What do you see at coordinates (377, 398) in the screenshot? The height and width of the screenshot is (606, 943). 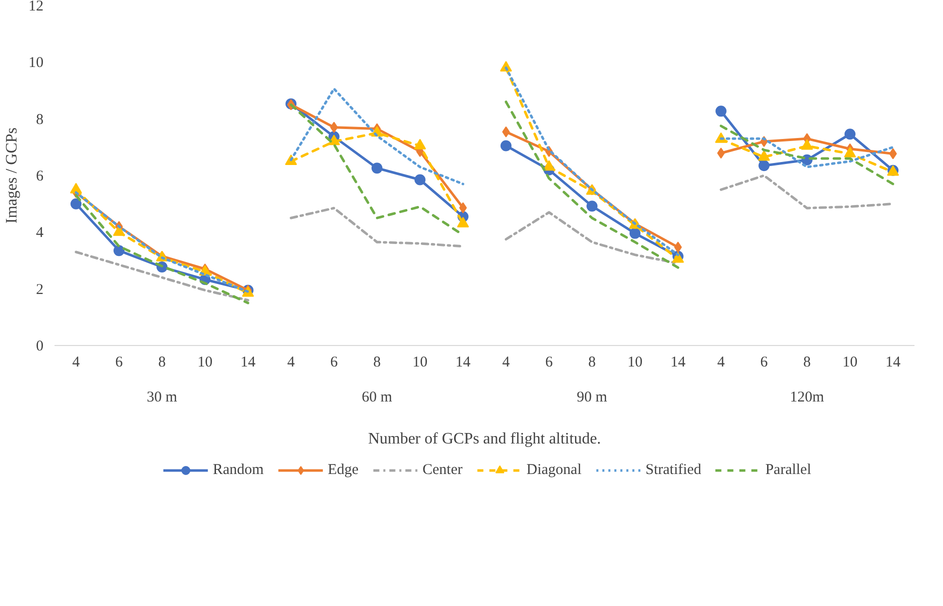 I see `text: 60 m` at bounding box center [377, 398].